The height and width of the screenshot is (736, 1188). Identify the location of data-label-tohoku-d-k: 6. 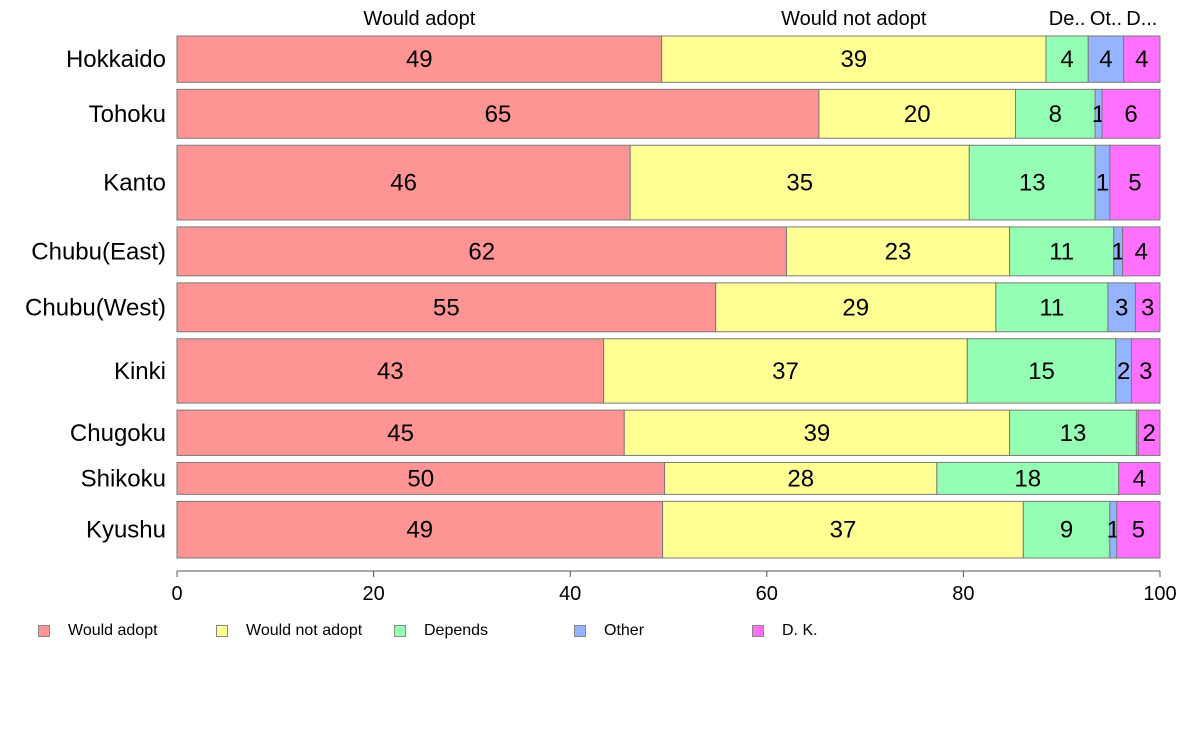
(1130, 114).